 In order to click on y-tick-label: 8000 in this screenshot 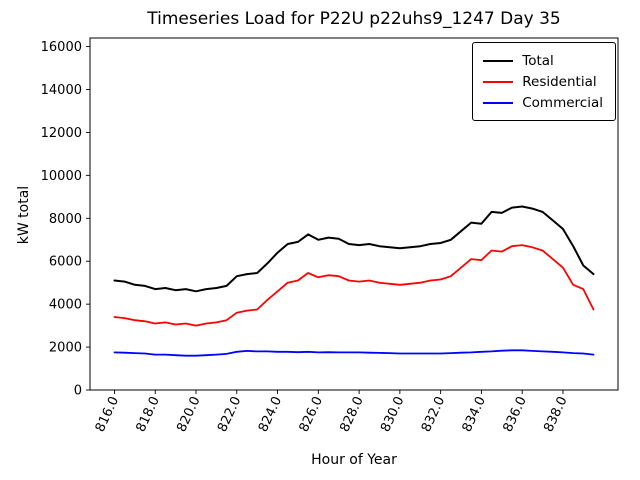, I will do `click(65, 219)`.